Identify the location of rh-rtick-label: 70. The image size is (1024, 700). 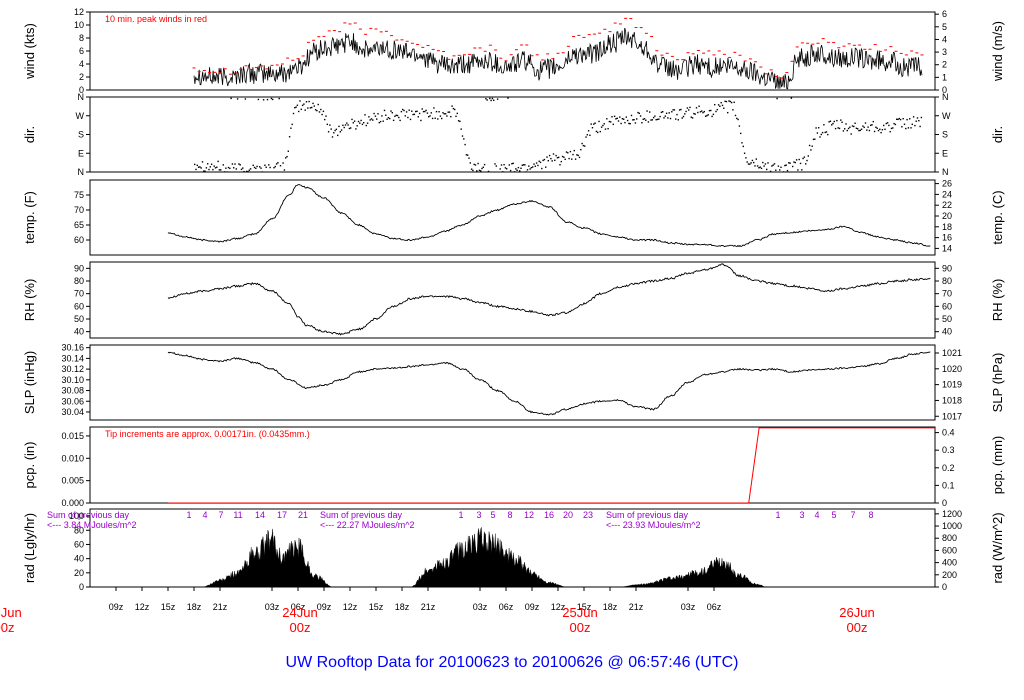
(947, 294).